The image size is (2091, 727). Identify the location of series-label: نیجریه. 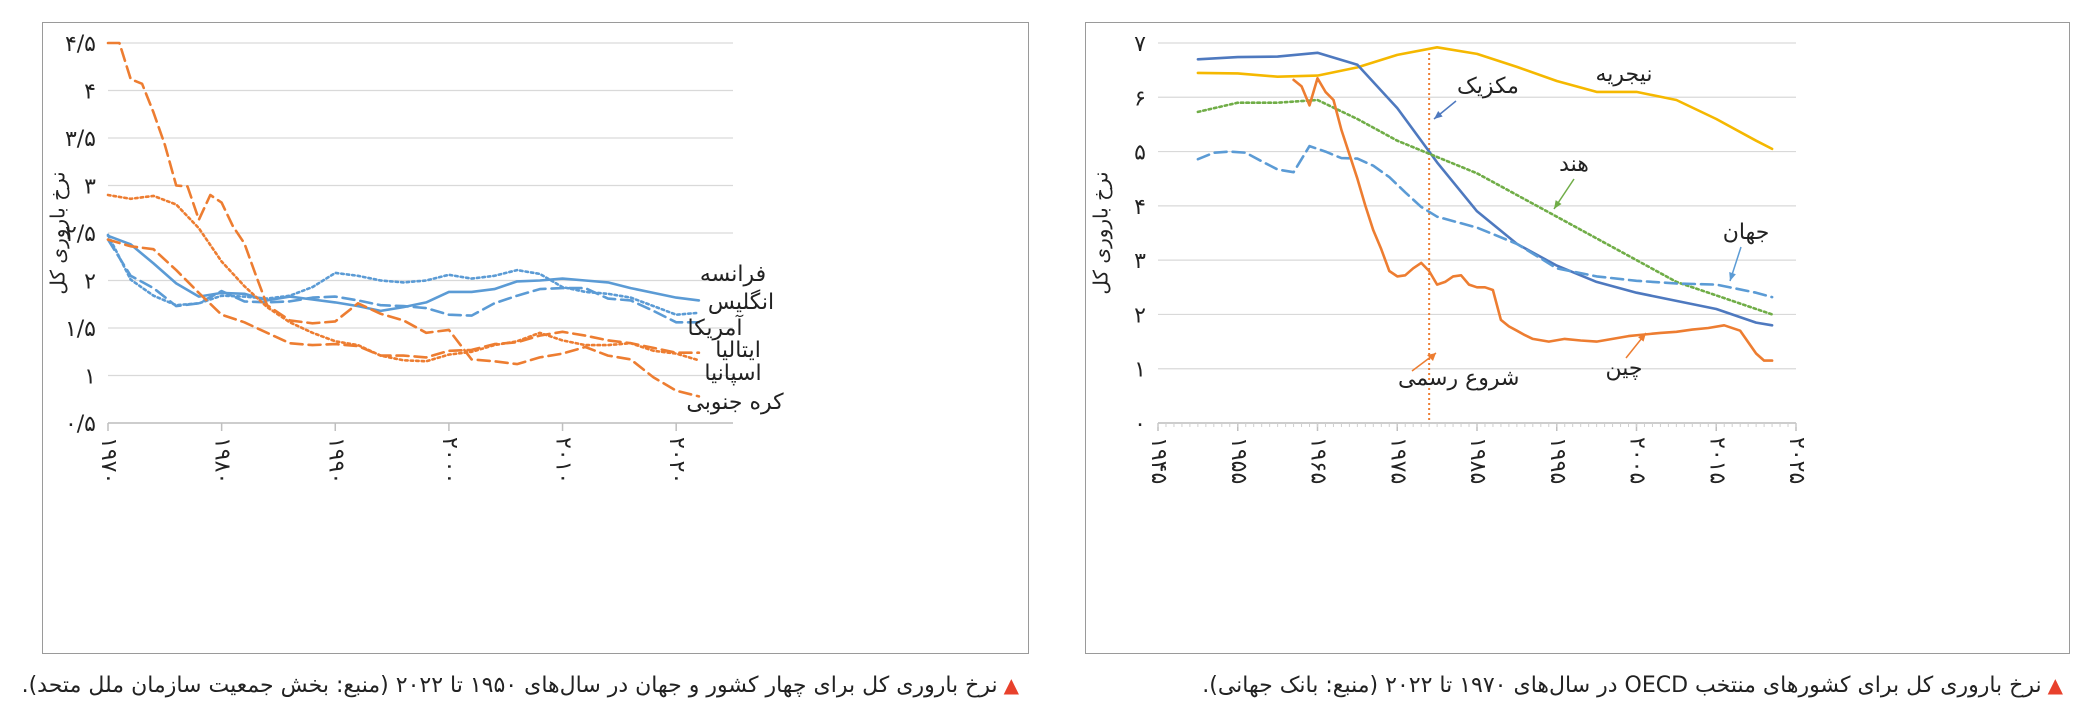
(1623, 74).